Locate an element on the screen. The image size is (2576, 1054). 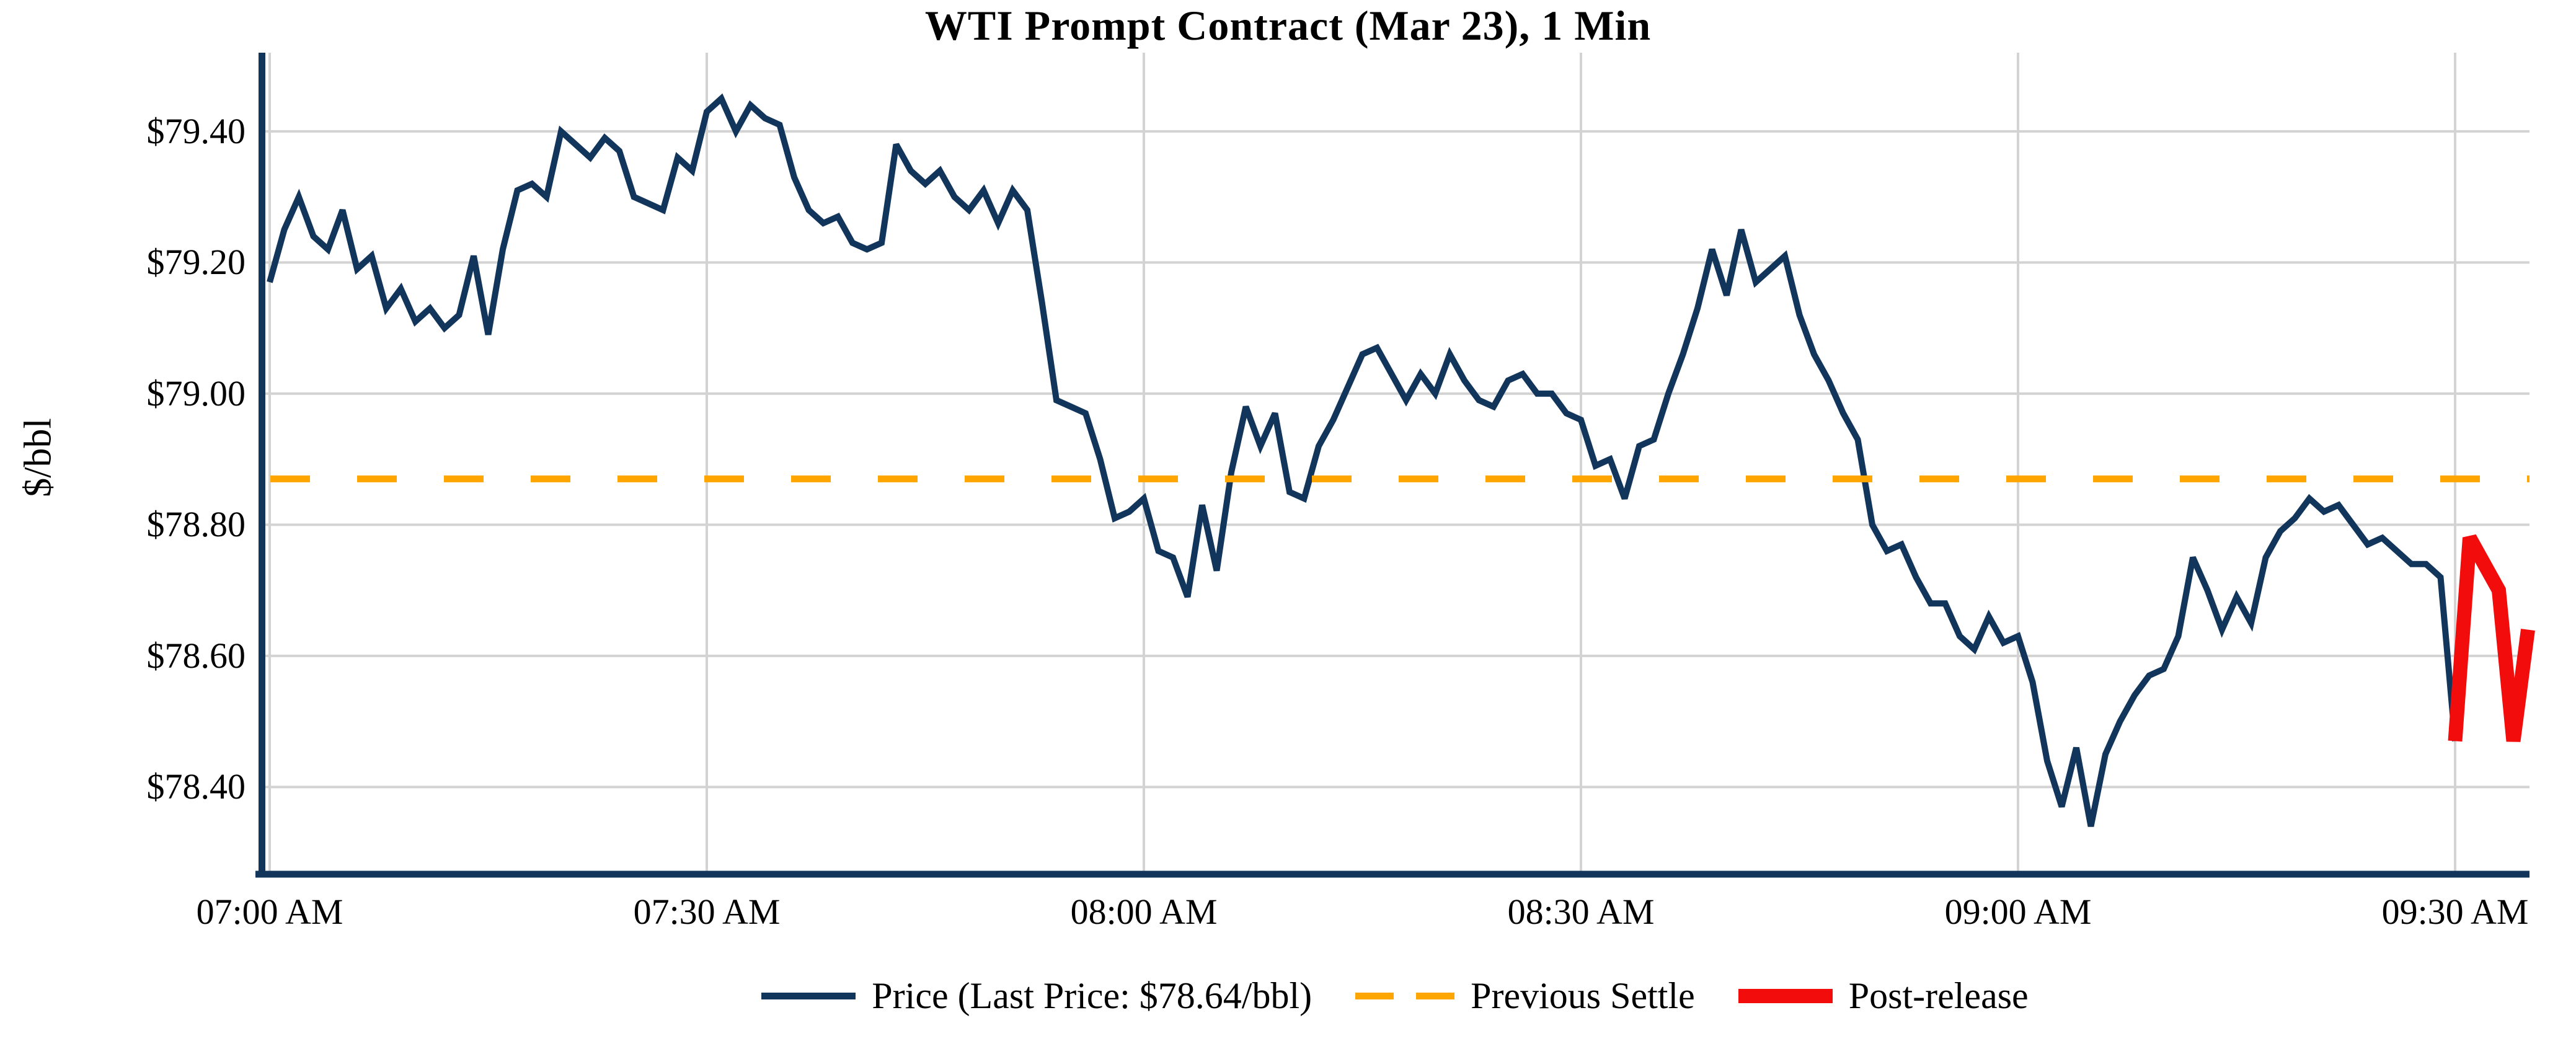
post-release-line is located at coordinates (2491, 638).